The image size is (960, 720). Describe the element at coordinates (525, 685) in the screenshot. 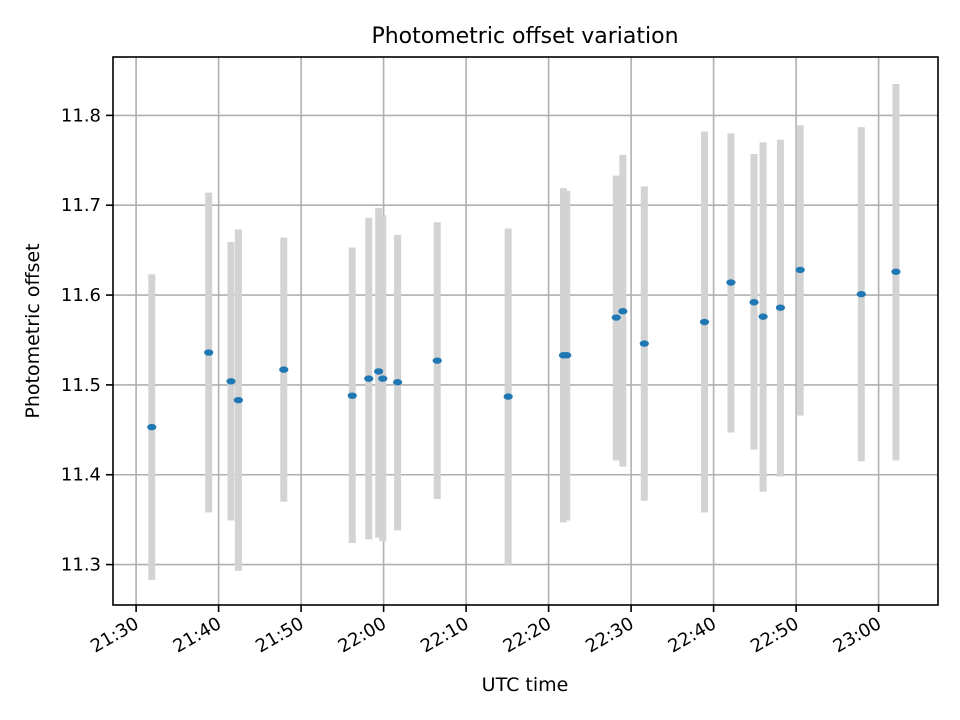

I see `x-axis-label: UTC time` at that location.